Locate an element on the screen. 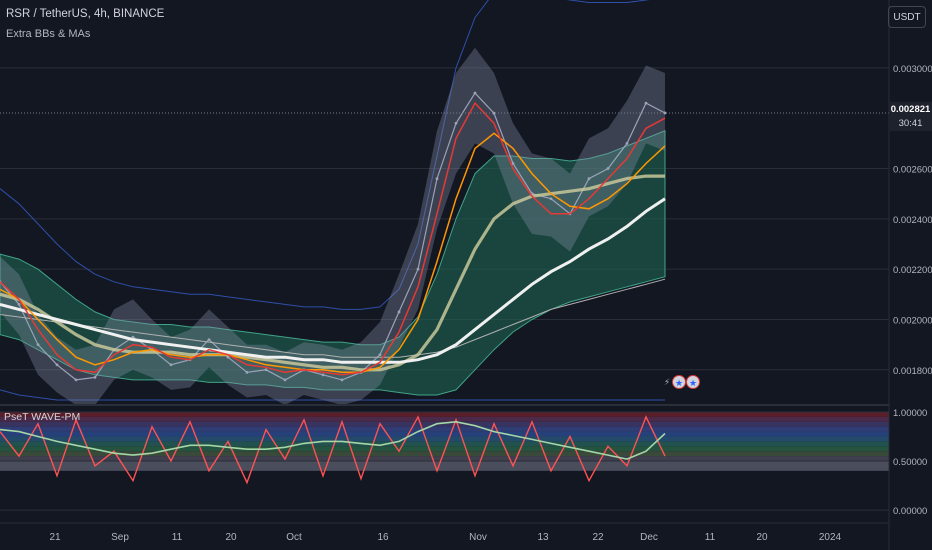  bar-countdown: 30:41 is located at coordinates (910, 124).